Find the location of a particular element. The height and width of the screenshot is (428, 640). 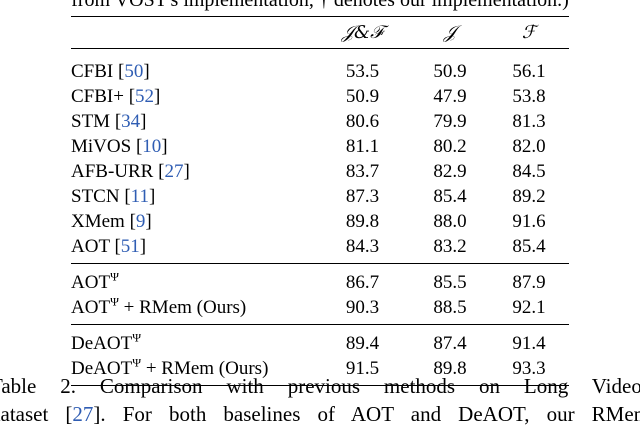

score-jf-cell: 80.6 is located at coordinates (362, 121).